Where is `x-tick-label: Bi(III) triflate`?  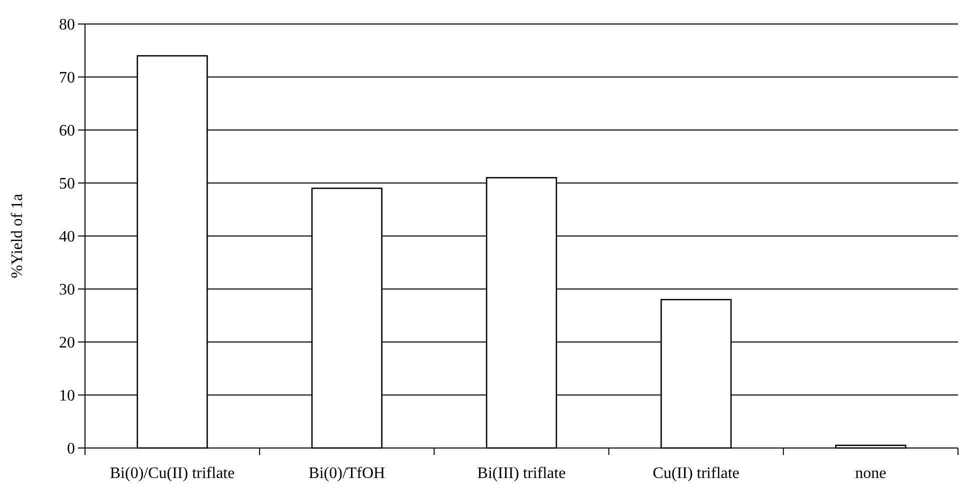
x-tick-label: Bi(III) triflate is located at coordinates (521, 473).